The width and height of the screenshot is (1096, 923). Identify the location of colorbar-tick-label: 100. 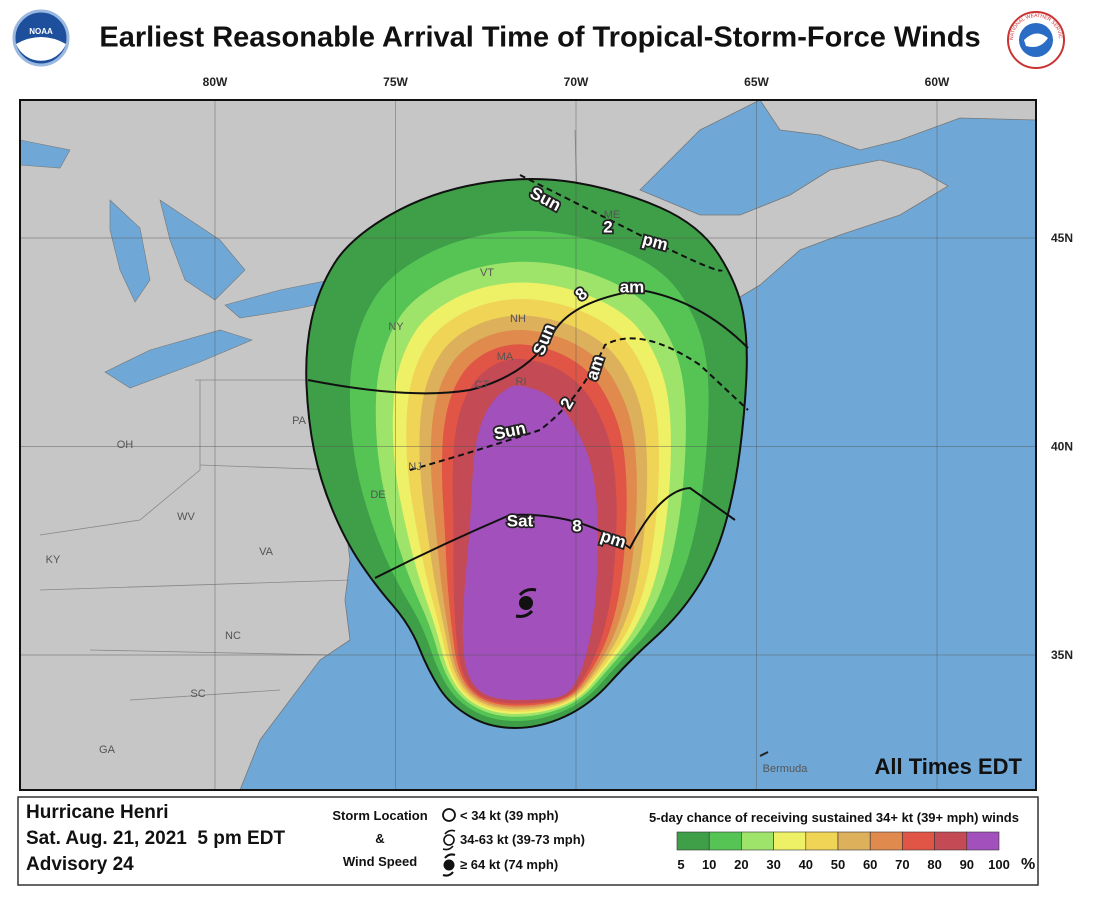
(999, 864).